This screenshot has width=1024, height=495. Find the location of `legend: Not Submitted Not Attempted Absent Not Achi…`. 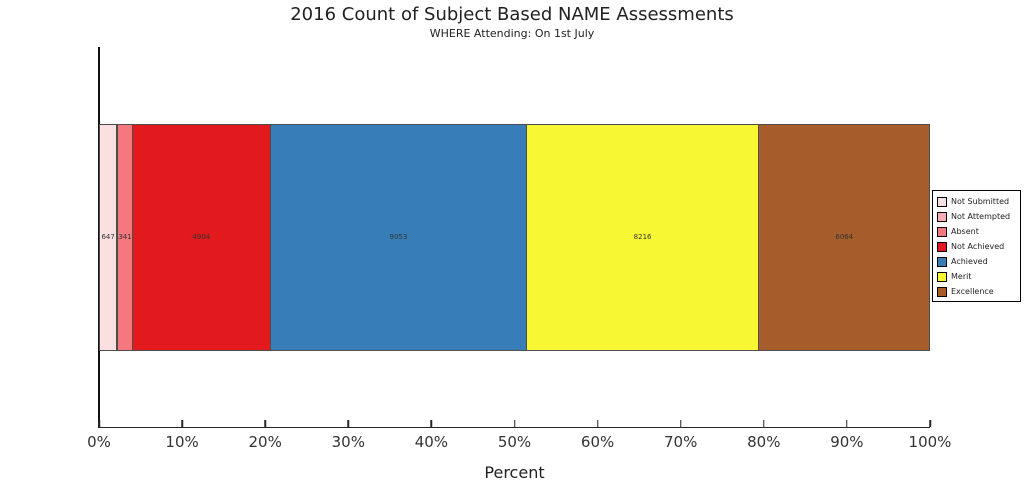

legend: Not Submitted Not Attempted Absent Not Achi… is located at coordinates (976, 246).